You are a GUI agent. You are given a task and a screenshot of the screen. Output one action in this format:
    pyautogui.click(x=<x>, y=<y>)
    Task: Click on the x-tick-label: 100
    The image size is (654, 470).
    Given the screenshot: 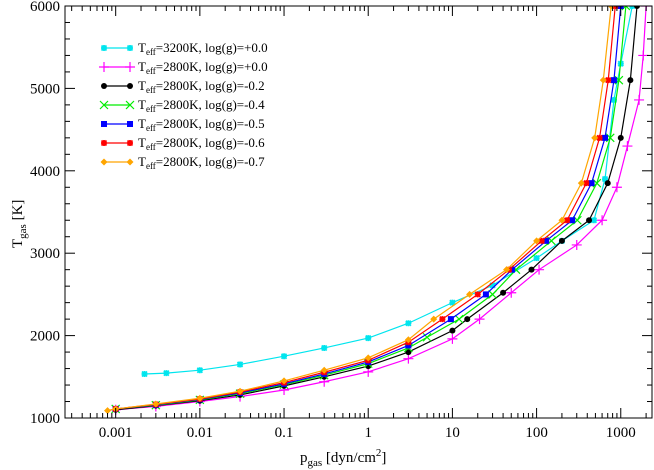 What is the action you would take?
    pyautogui.click(x=536, y=433)
    